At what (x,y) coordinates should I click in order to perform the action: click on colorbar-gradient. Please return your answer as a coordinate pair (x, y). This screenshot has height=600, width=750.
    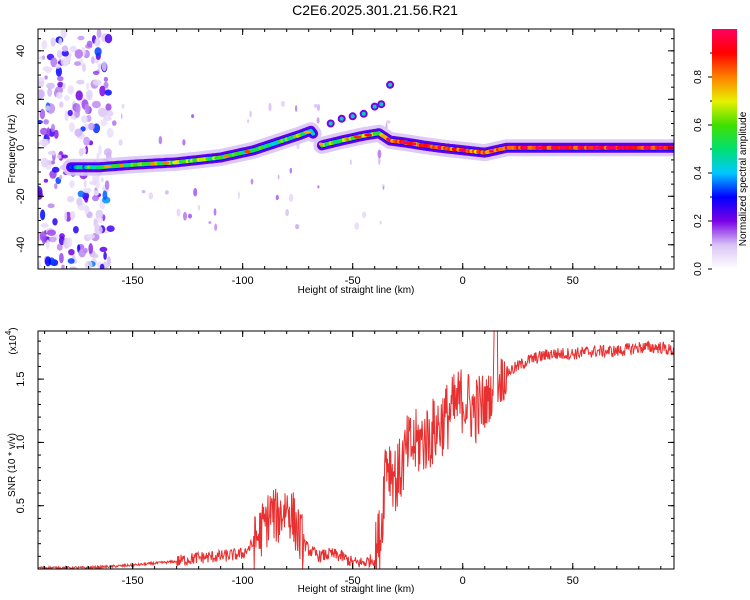
    Looking at the image, I should click on (724, 149).